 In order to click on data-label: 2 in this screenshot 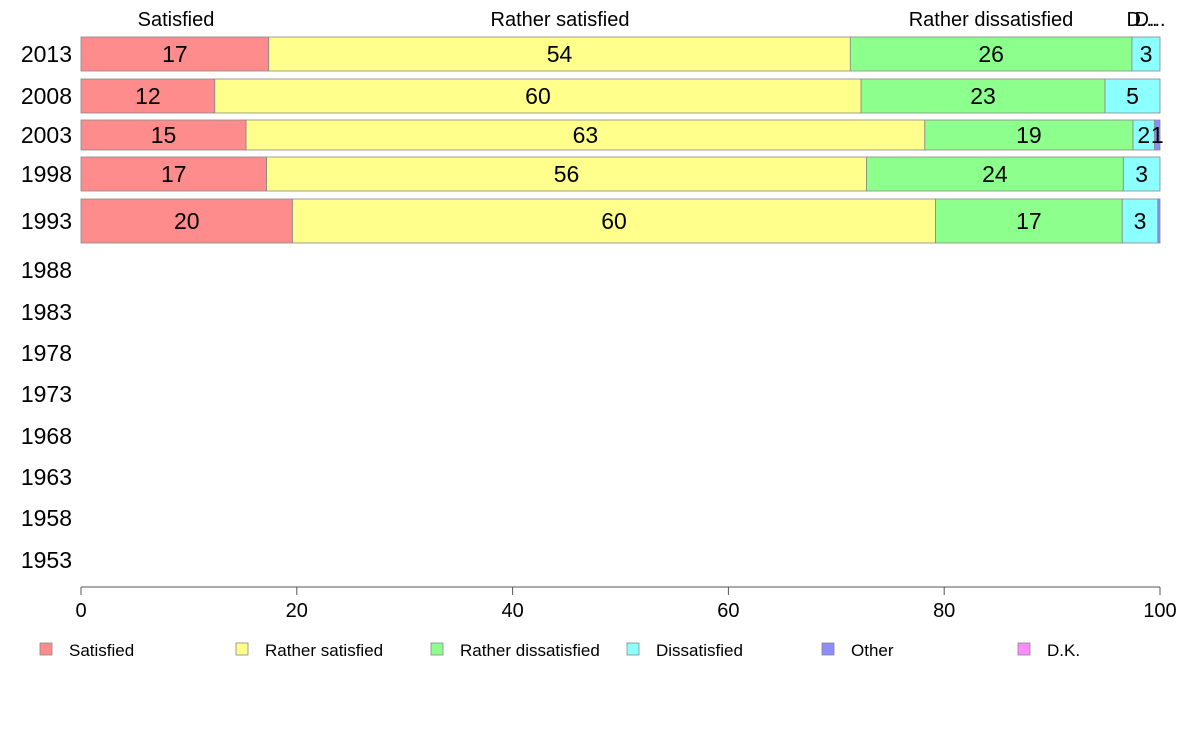, I will do `click(1143, 135)`.